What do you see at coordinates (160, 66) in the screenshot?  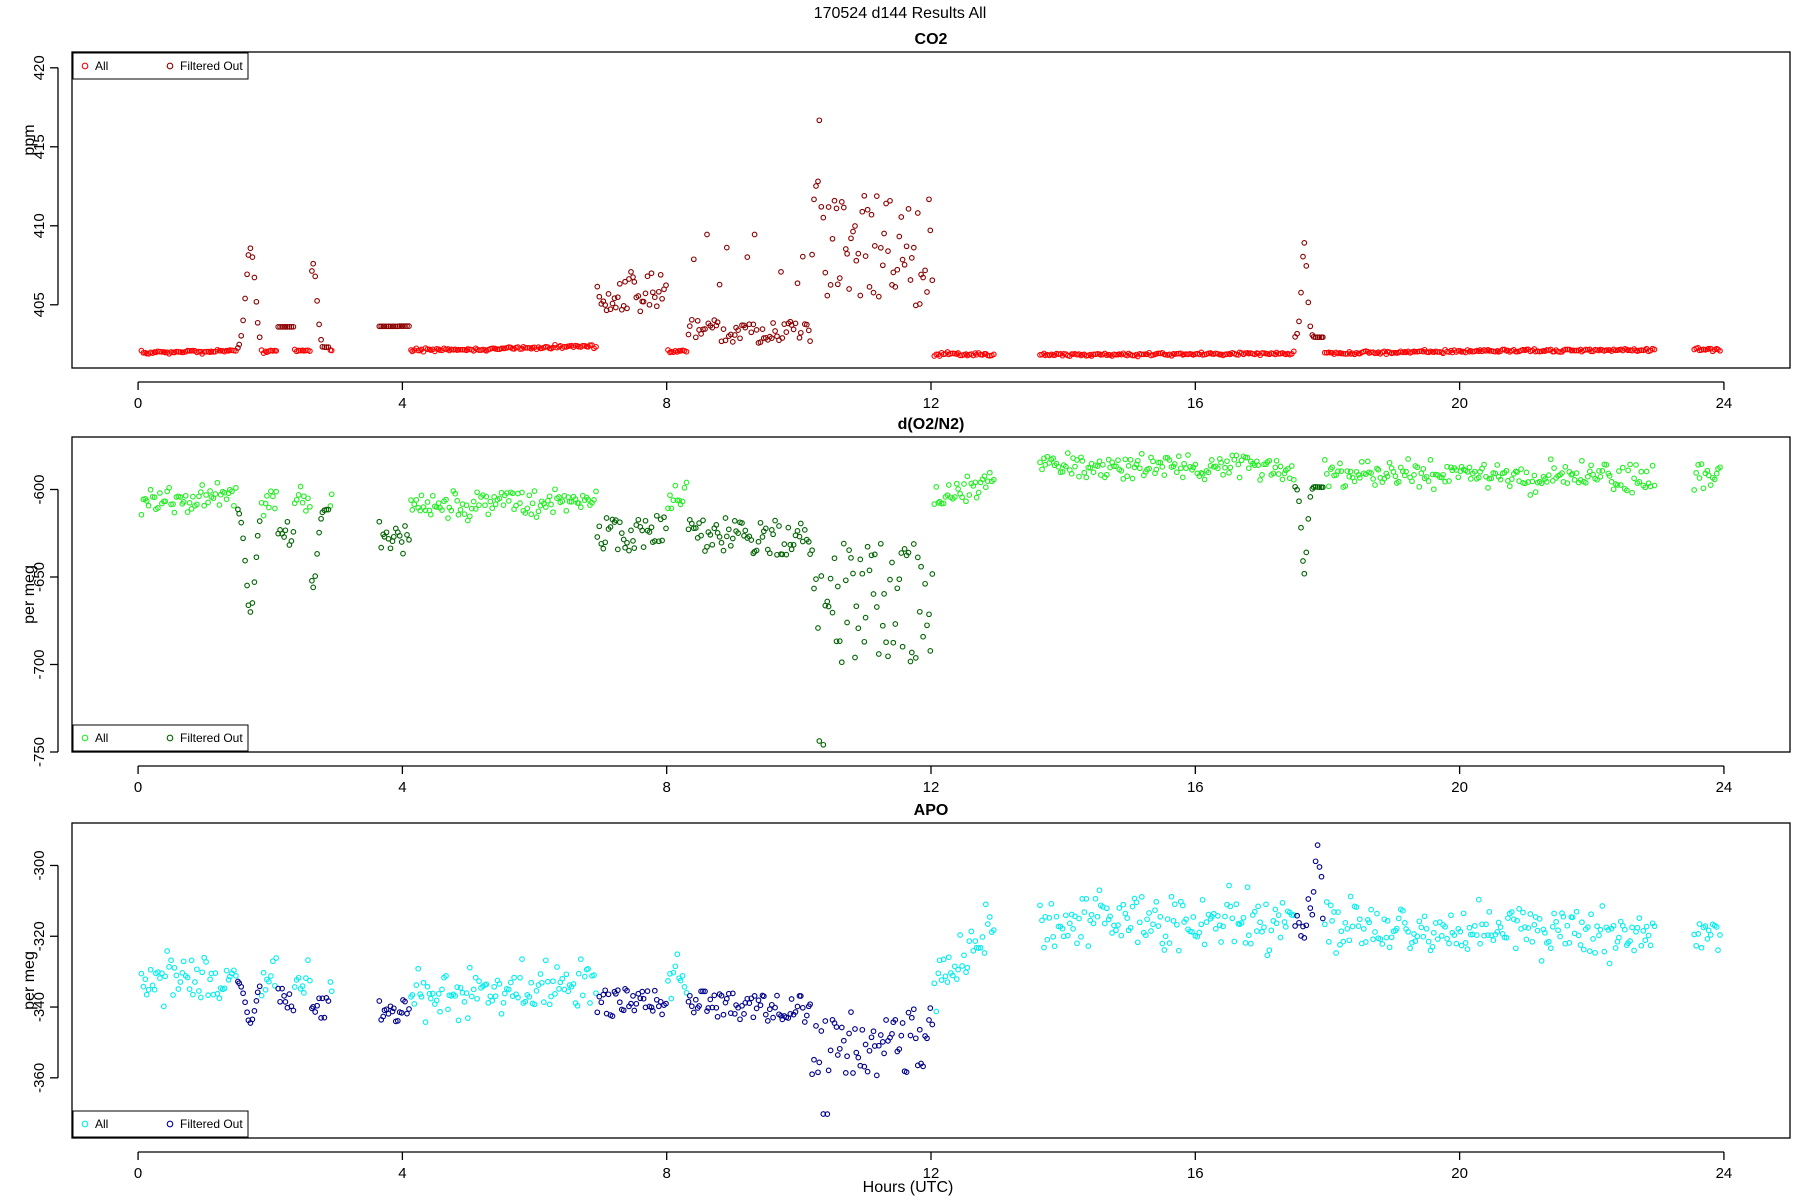 I see `co2-legend: All Filtered Out` at bounding box center [160, 66].